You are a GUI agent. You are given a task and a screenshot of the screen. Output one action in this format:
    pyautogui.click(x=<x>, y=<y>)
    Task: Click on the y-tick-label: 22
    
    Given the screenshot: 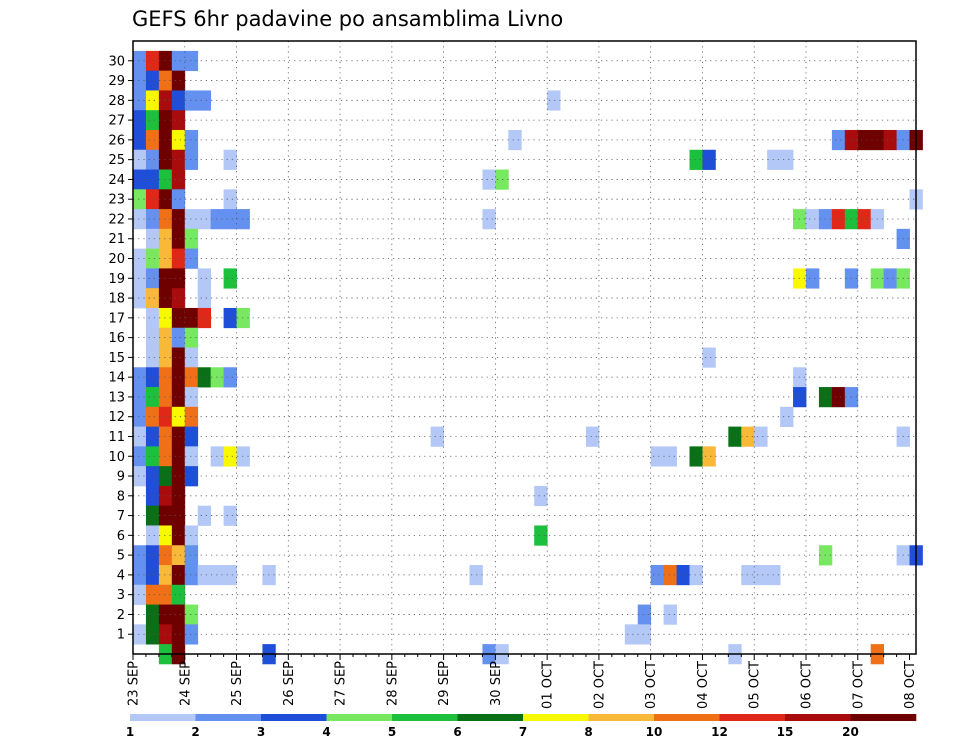 What is the action you would take?
    pyautogui.click(x=116, y=219)
    